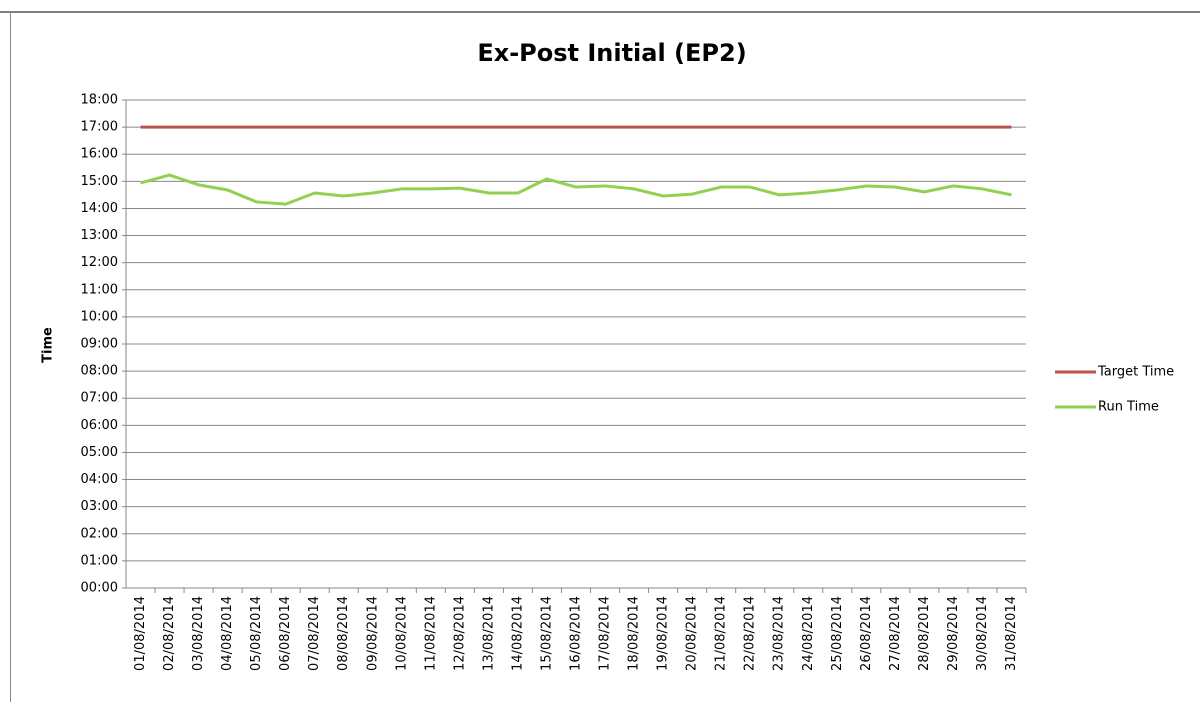 The width and height of the screenshot is (1200, 702). What do you see at coordinates (372, 633) in the screenshot?
I see `x-tick-label: 09/08/2014` at bounding box center [372, 633].